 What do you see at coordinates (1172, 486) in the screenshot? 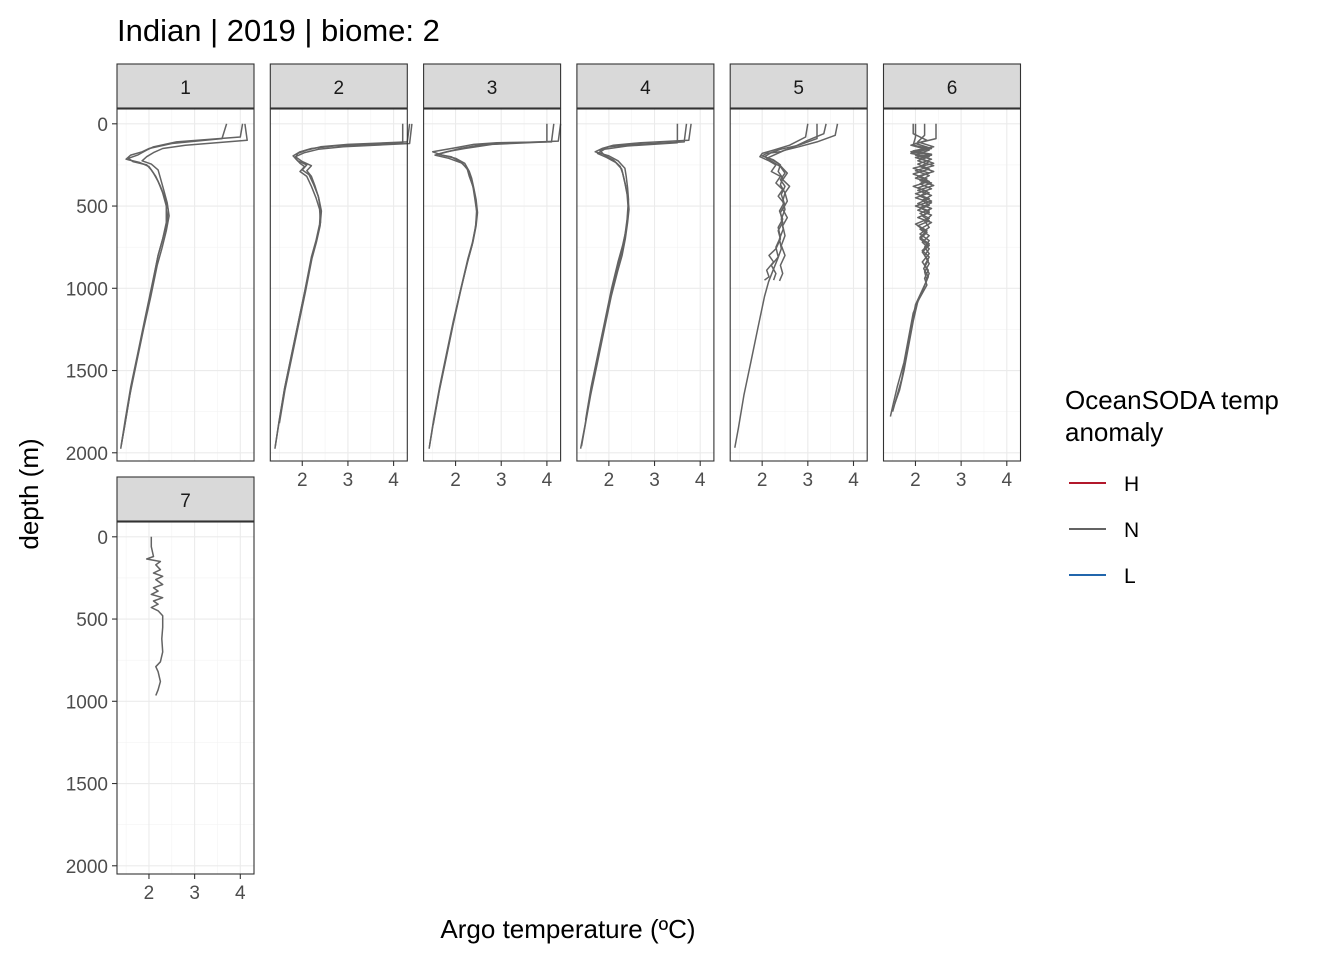
I see `legend: OceanSODA temp anomaly HNL` at bounding box center [1172, 486].